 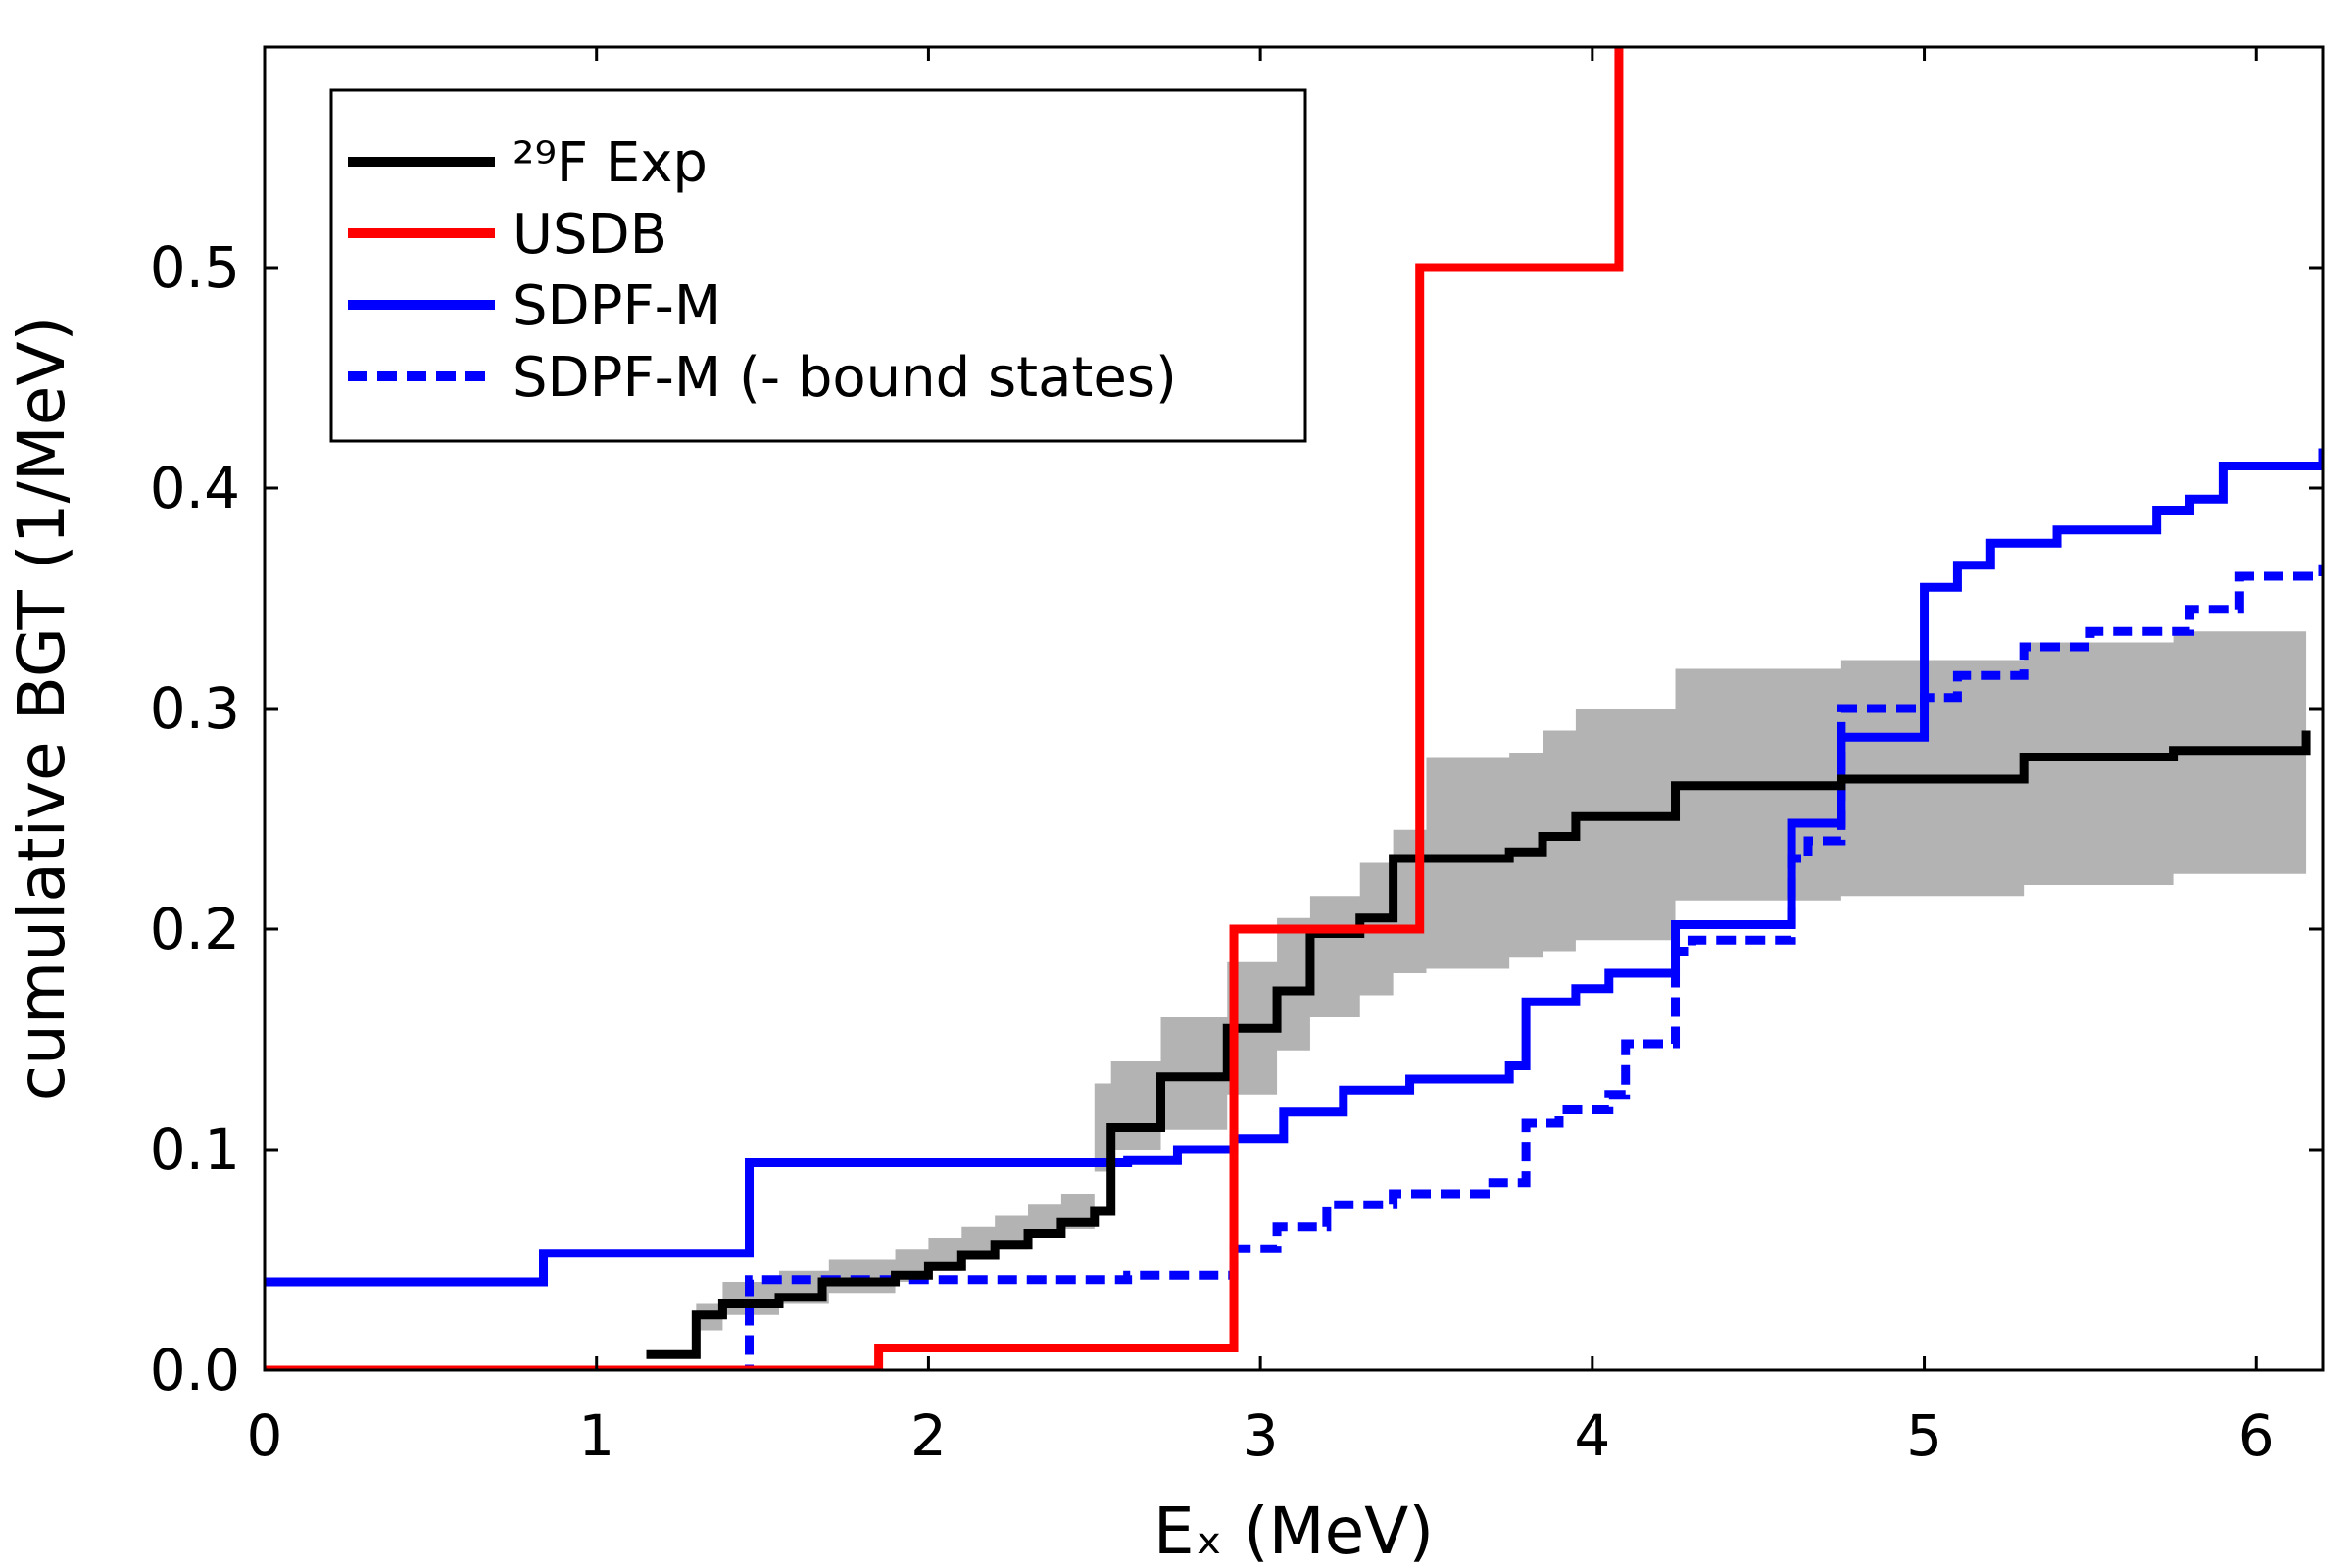 What do you see at coordinates (845, 378) in the screenshot?
I see `legend-label-sdpf-m-bound-states: SDPF-M (- bound states)` at bounding box center [845, 378].